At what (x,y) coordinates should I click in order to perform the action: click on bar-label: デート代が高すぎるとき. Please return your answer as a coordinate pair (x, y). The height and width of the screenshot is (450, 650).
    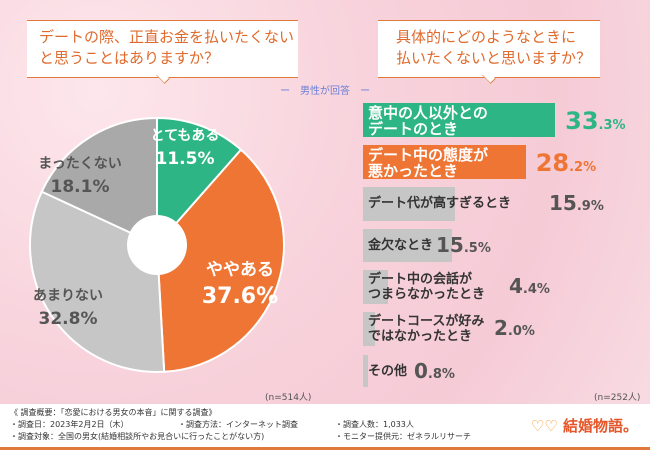
    Looking at the image, I should click on (439, 203).